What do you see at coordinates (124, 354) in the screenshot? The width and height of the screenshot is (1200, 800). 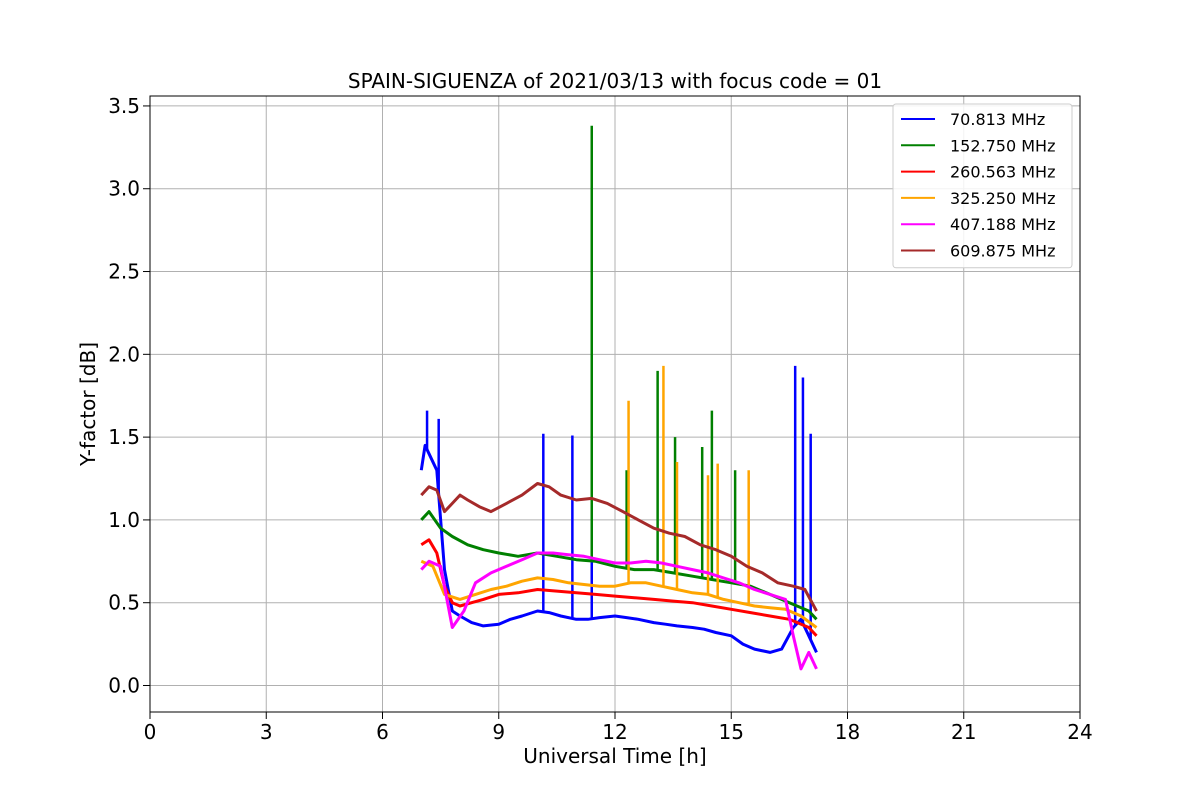 I see `y-tick-label: 2.0` at bounding box center [124, 354].